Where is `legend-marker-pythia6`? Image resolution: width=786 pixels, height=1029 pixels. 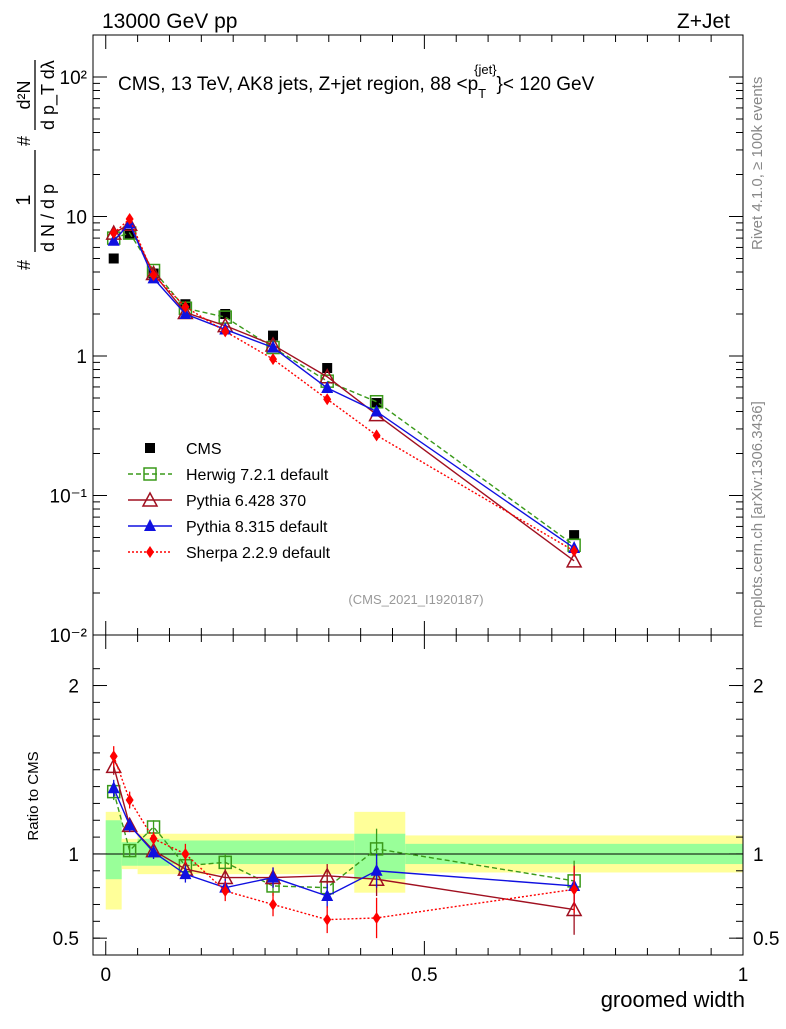 legend-marker-pythia6 is located at coordinates (150, 499).